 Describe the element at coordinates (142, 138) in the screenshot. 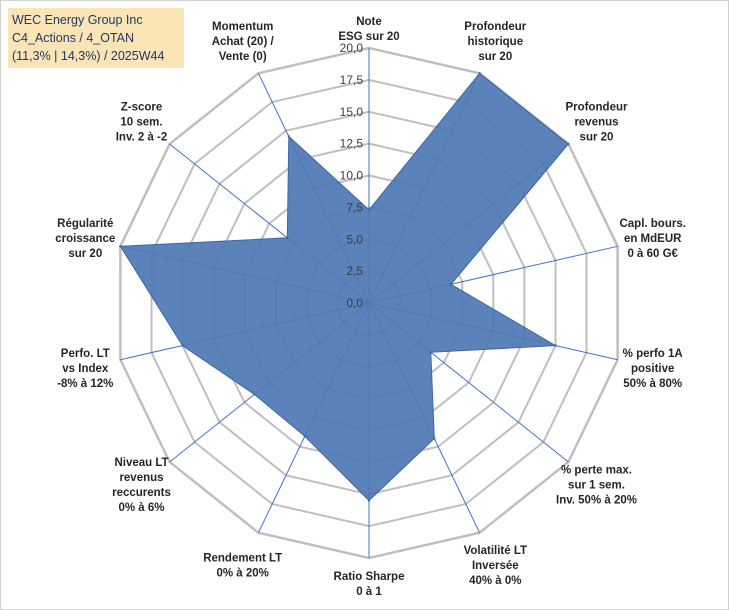

I see `axis-label-line: Inv. 2 à -2` at that location.